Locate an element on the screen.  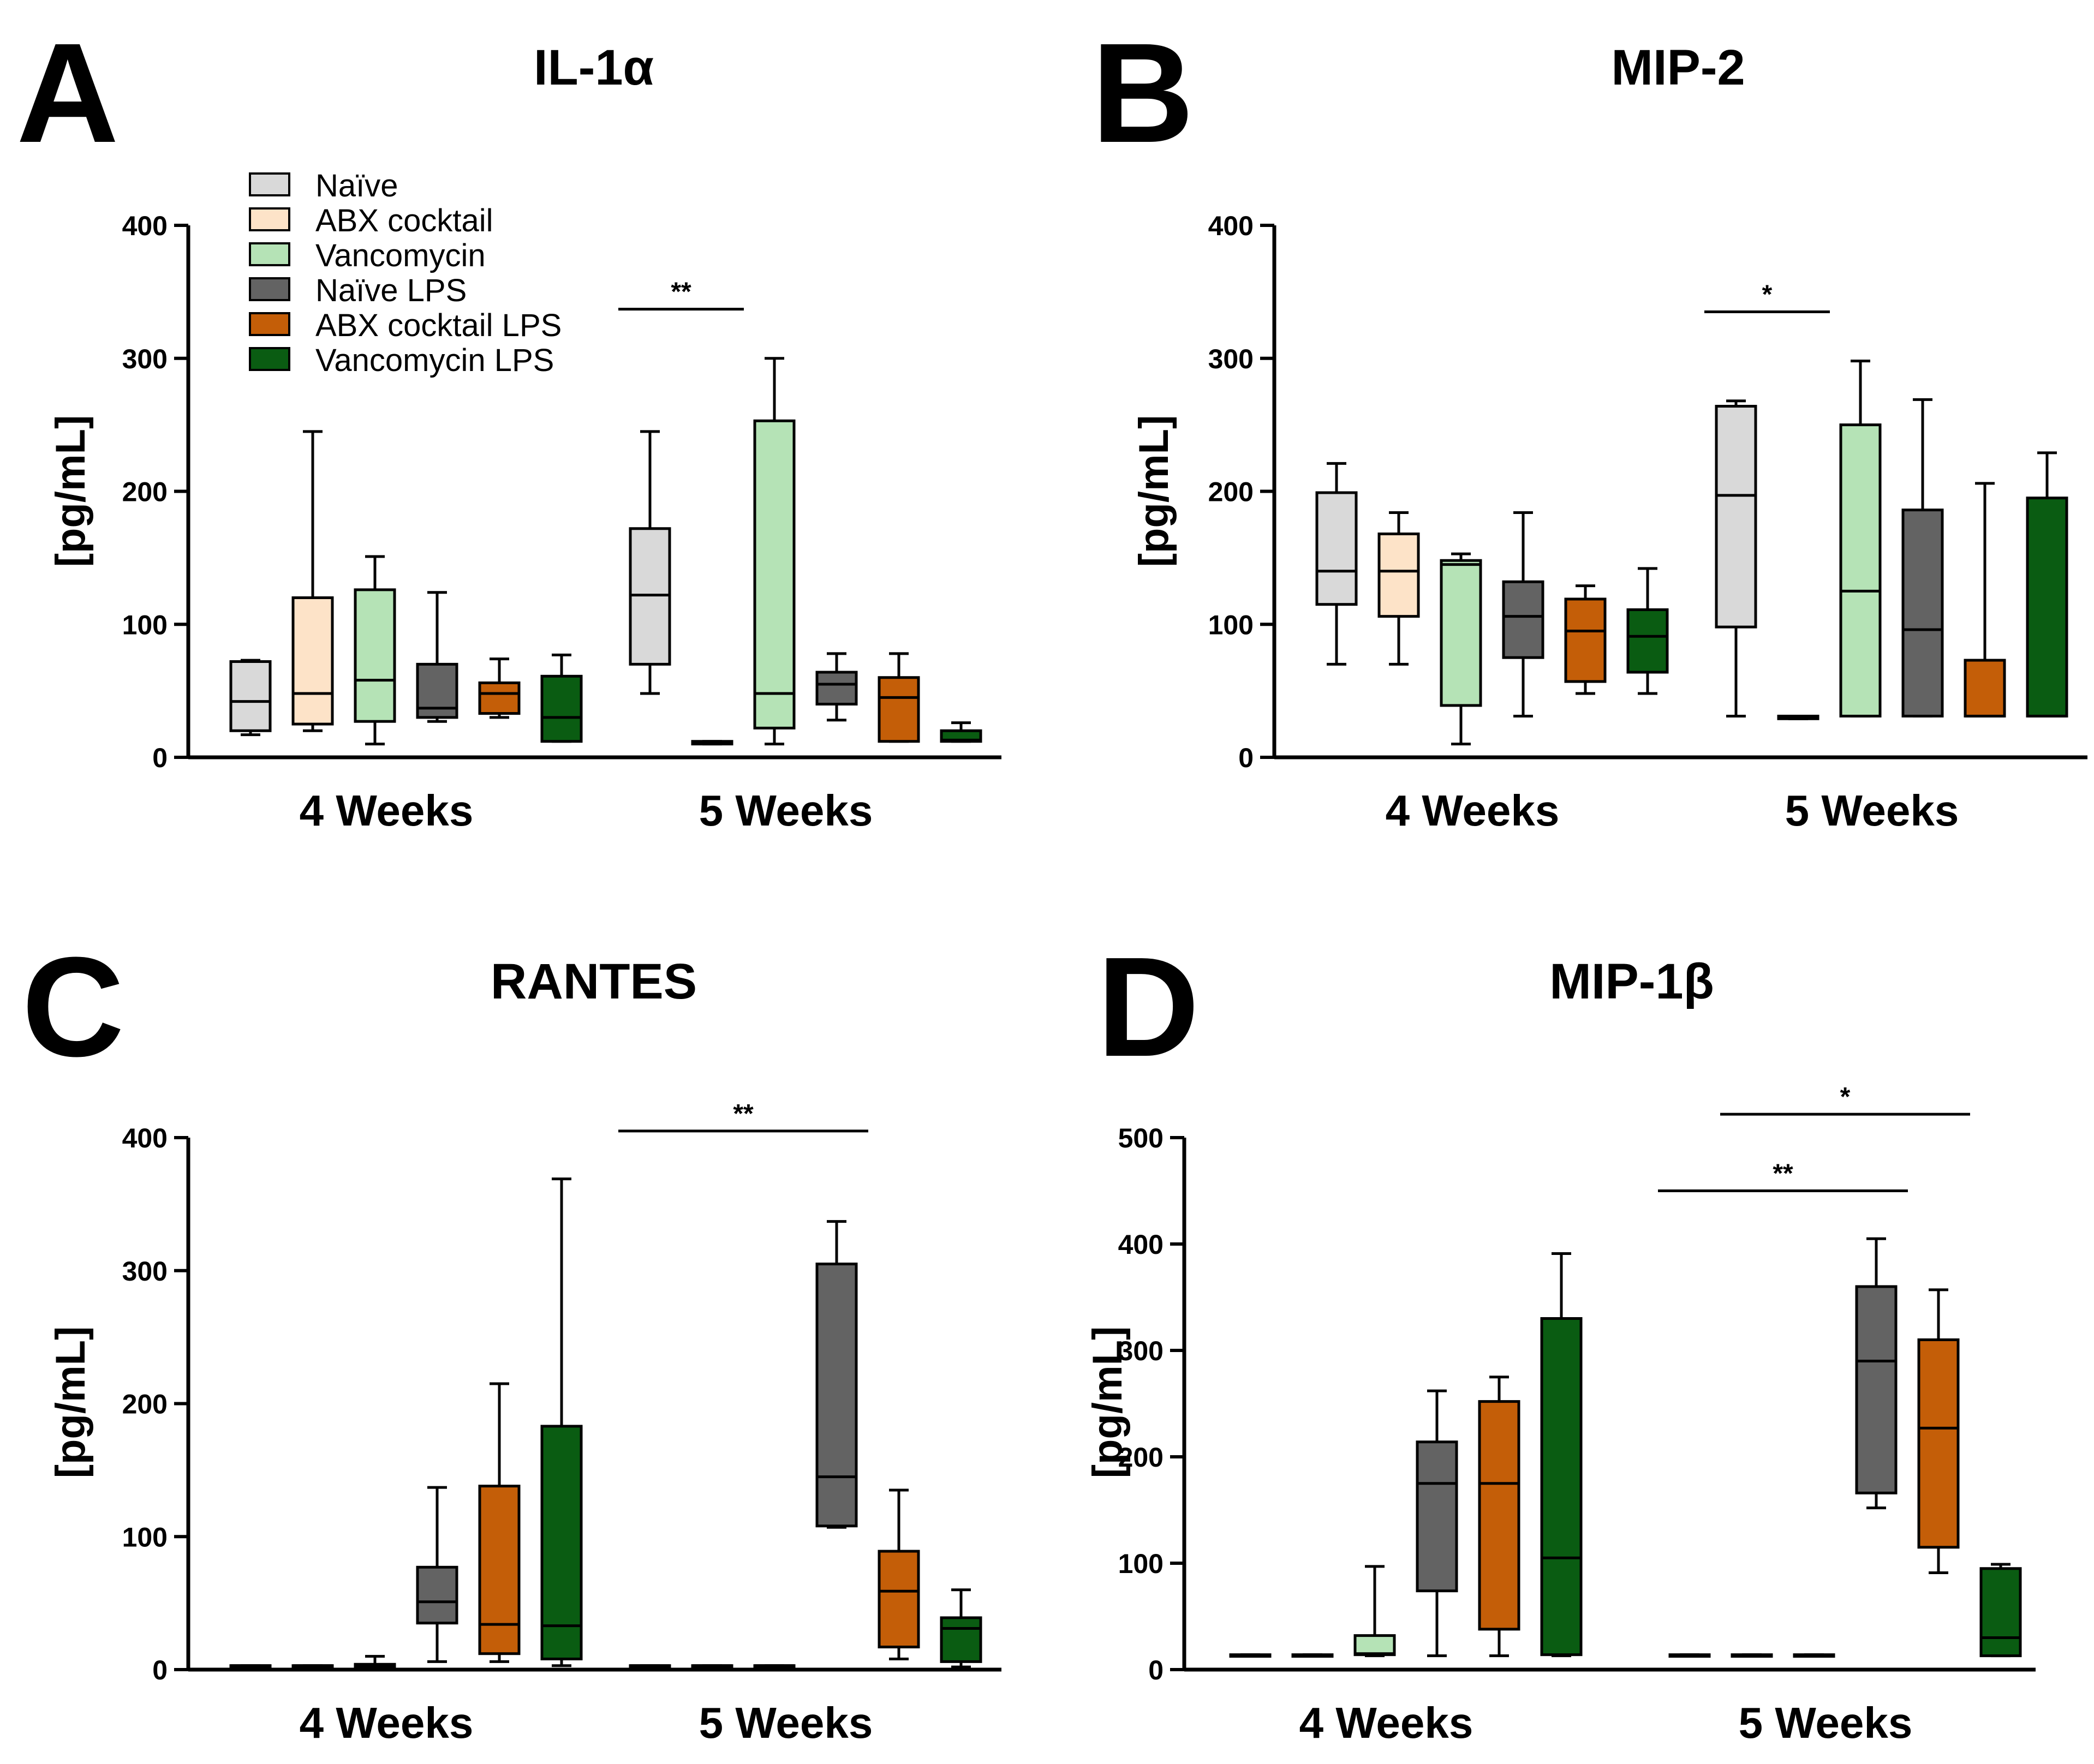
y-axis-label-c: [pg/mL] is located at coordinates (71, 1402).